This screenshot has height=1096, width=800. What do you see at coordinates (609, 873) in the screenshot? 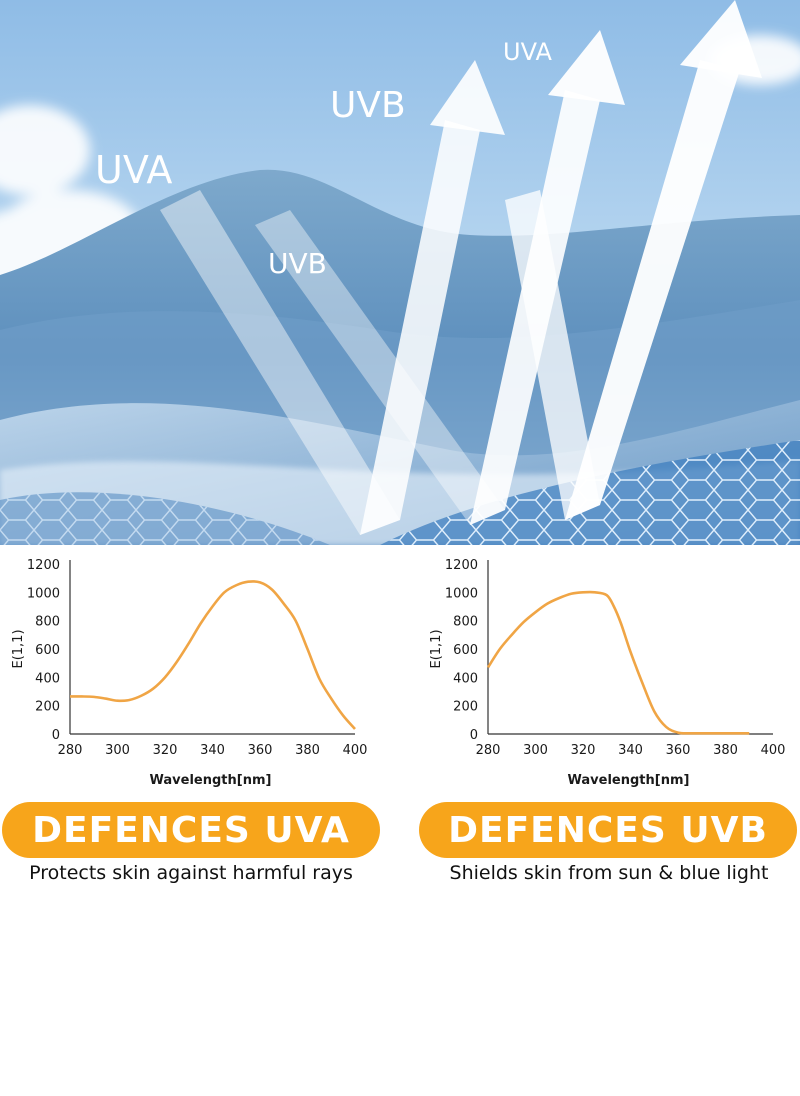
I see `uvb-caption: Shields skin from sun & blue light` at bounding box center [609, 873].